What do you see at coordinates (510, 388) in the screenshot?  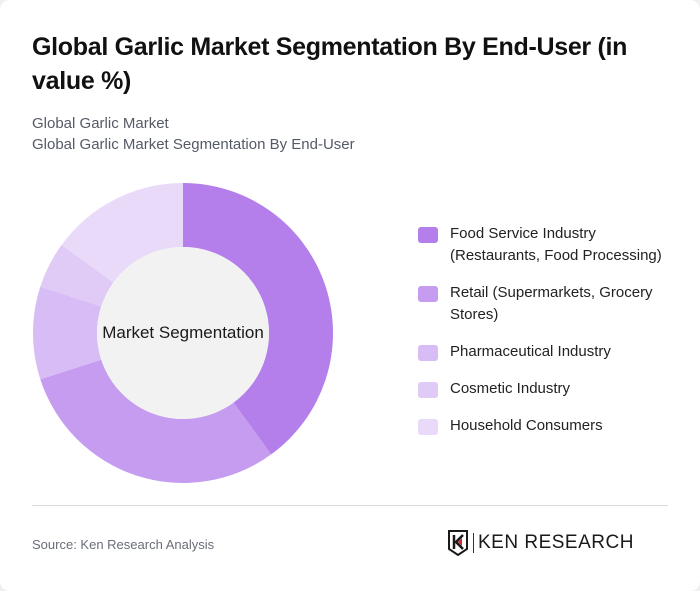 I see `legend-label: Cosmetic Industry` at bounding box center [510, 388].